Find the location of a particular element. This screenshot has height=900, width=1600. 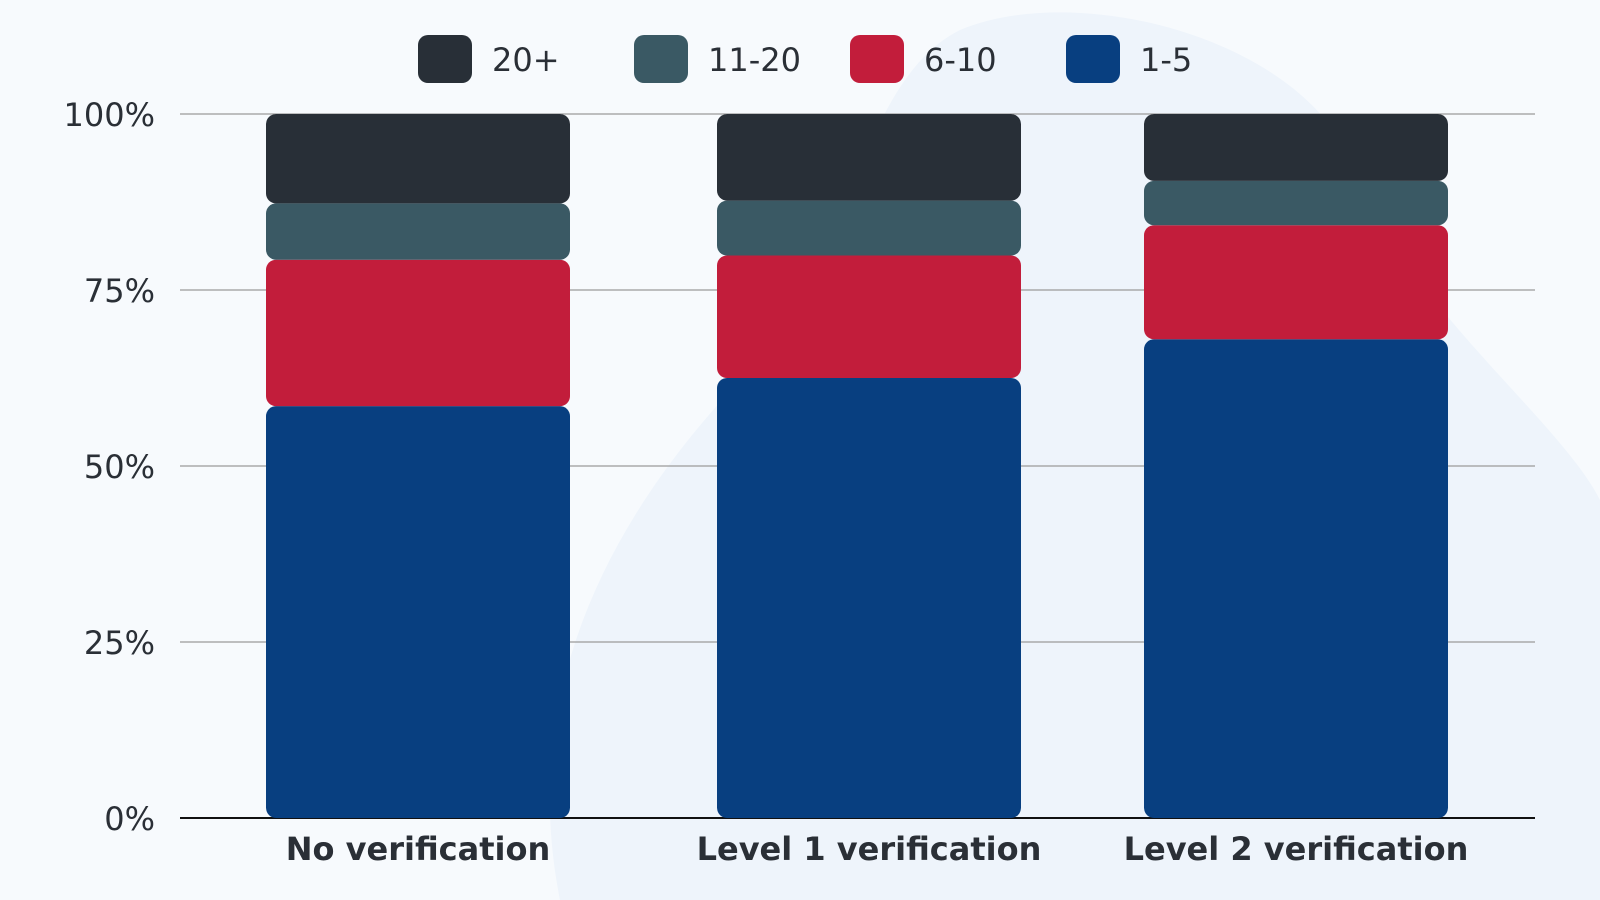

y-tick-label: 50% is located at coordinates (119, 467).